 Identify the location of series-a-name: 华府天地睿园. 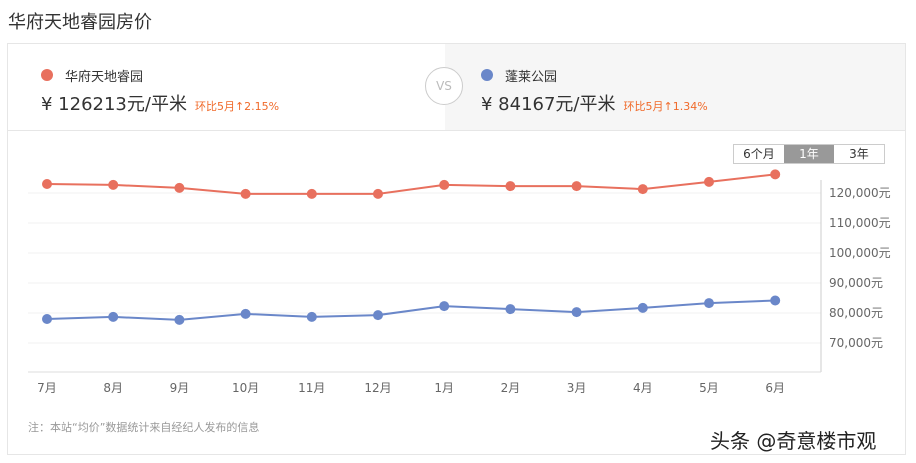
(104, 77).